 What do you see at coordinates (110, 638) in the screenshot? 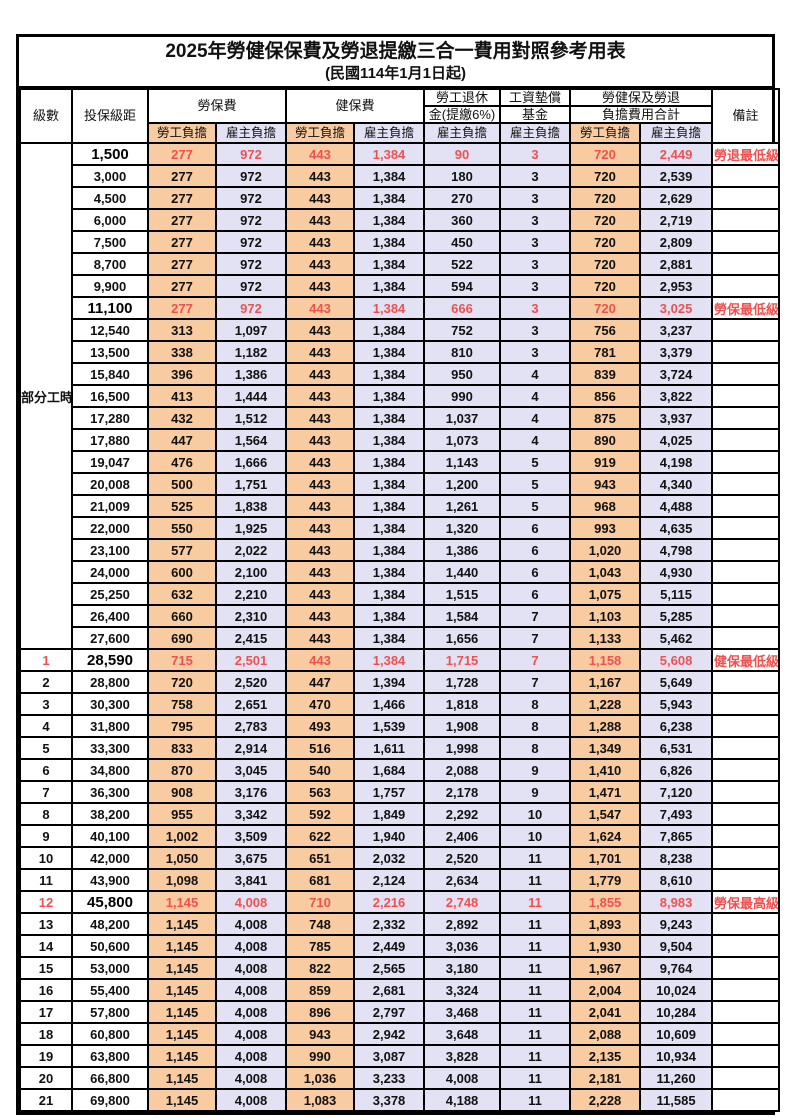
I see `cell-bracket: 27,600` at bounding box center [110, 638].